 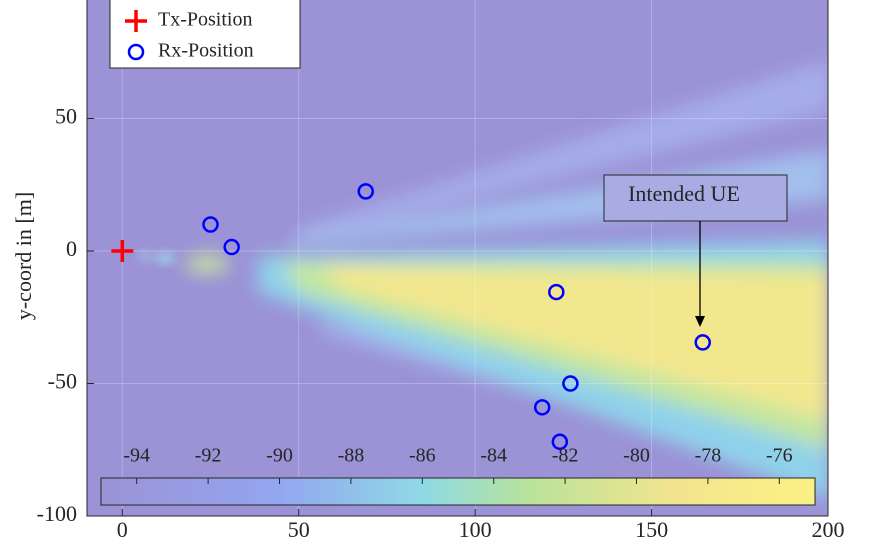 I want to click on annotation: Intended UE, so click(x=695, y=250).